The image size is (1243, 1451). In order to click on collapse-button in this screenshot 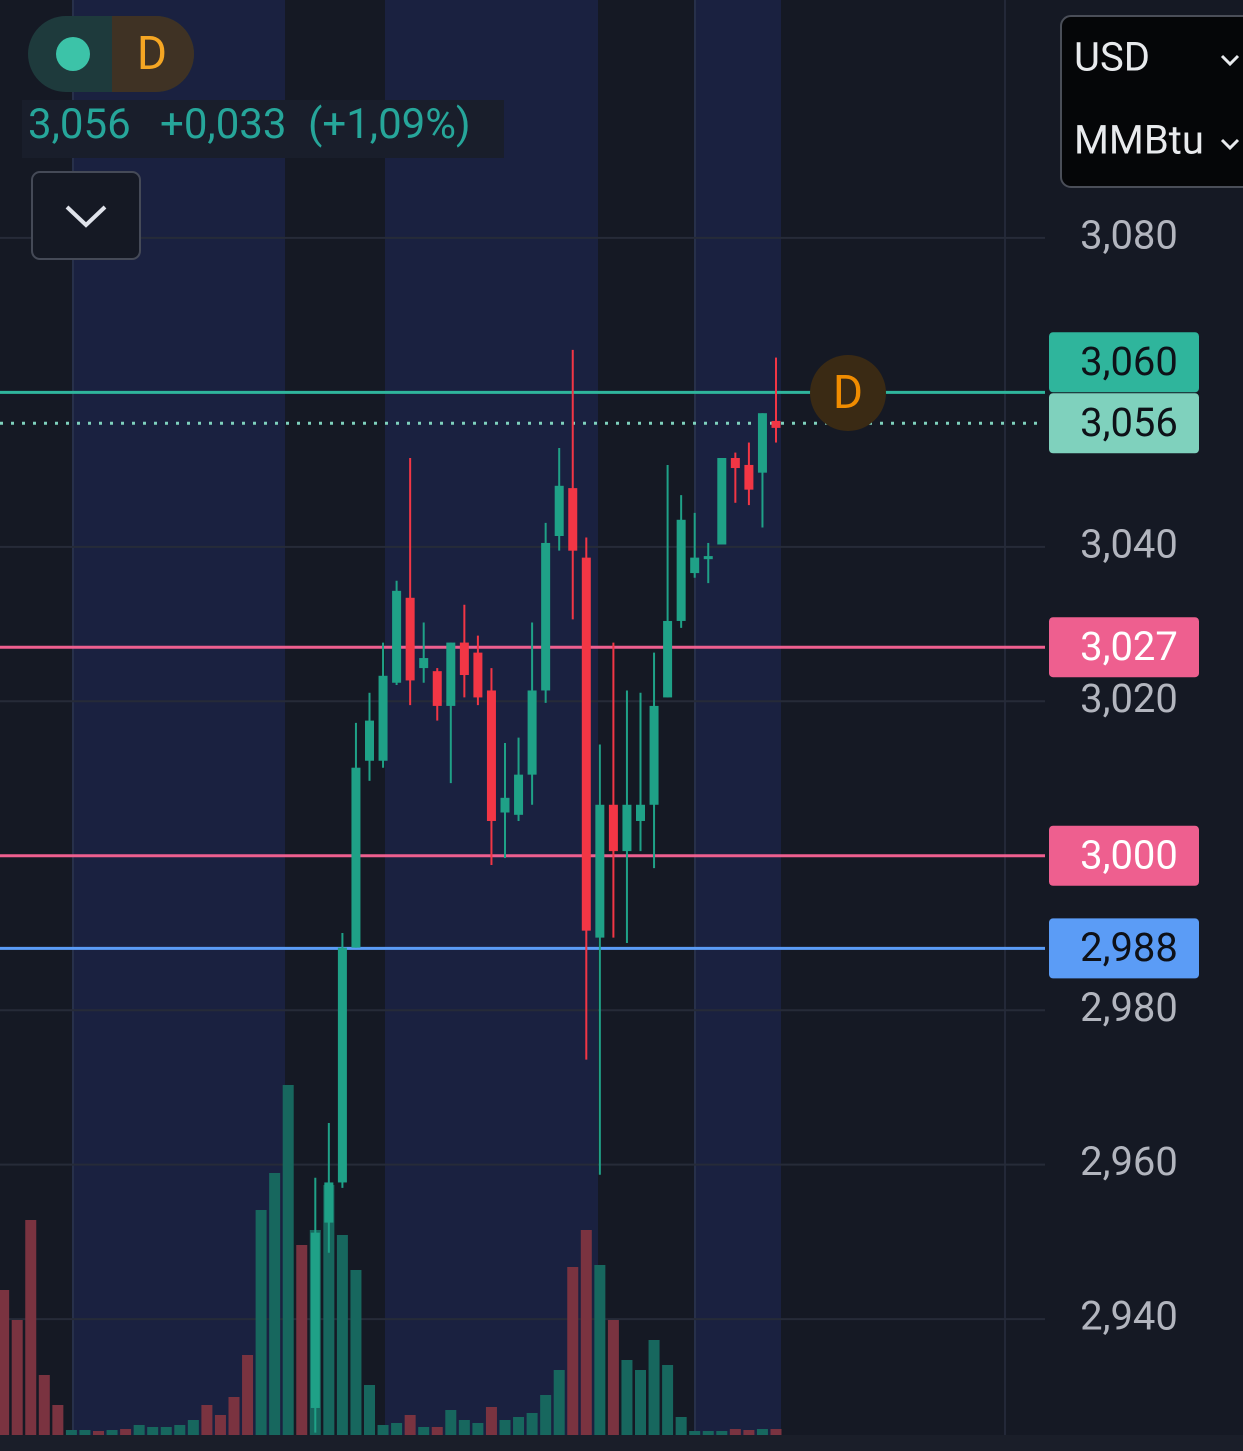, I will do `click(86, 215)`.